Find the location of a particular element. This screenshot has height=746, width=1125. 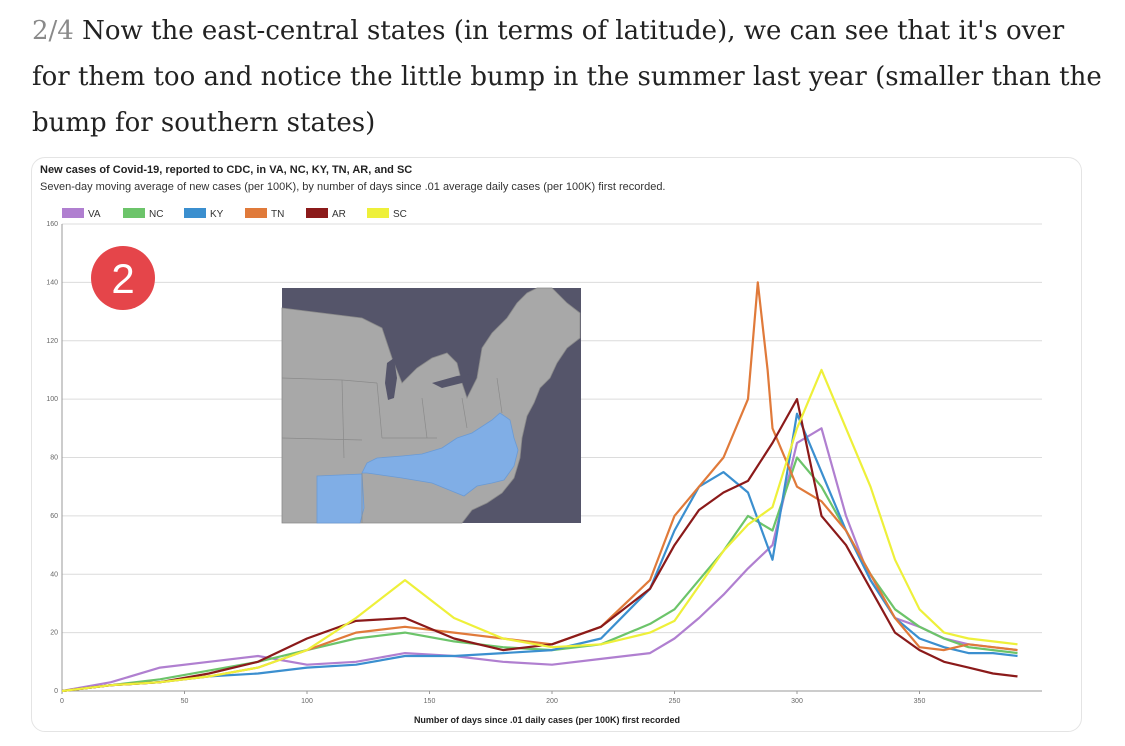

x-tick-label: 150 is located at coordinates (430, 701).